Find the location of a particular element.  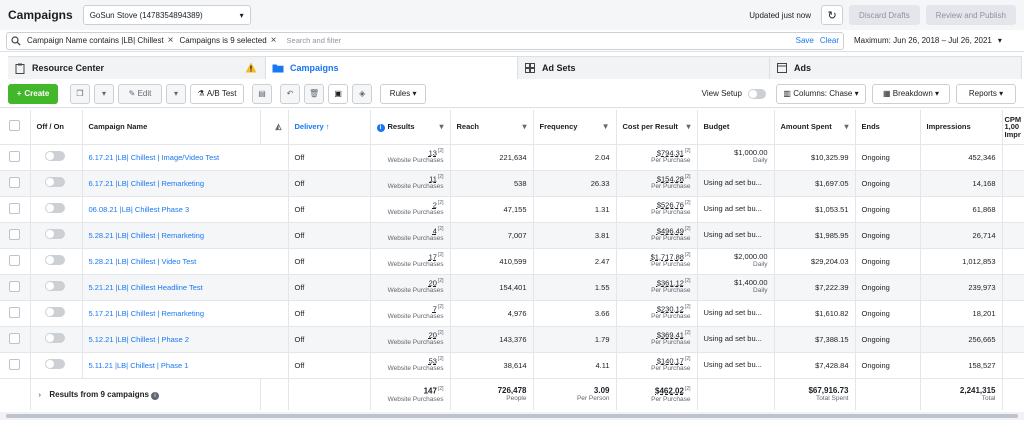

columns-button: ▥ Columns: Chase ▾ is located at coordinates (821, 93).